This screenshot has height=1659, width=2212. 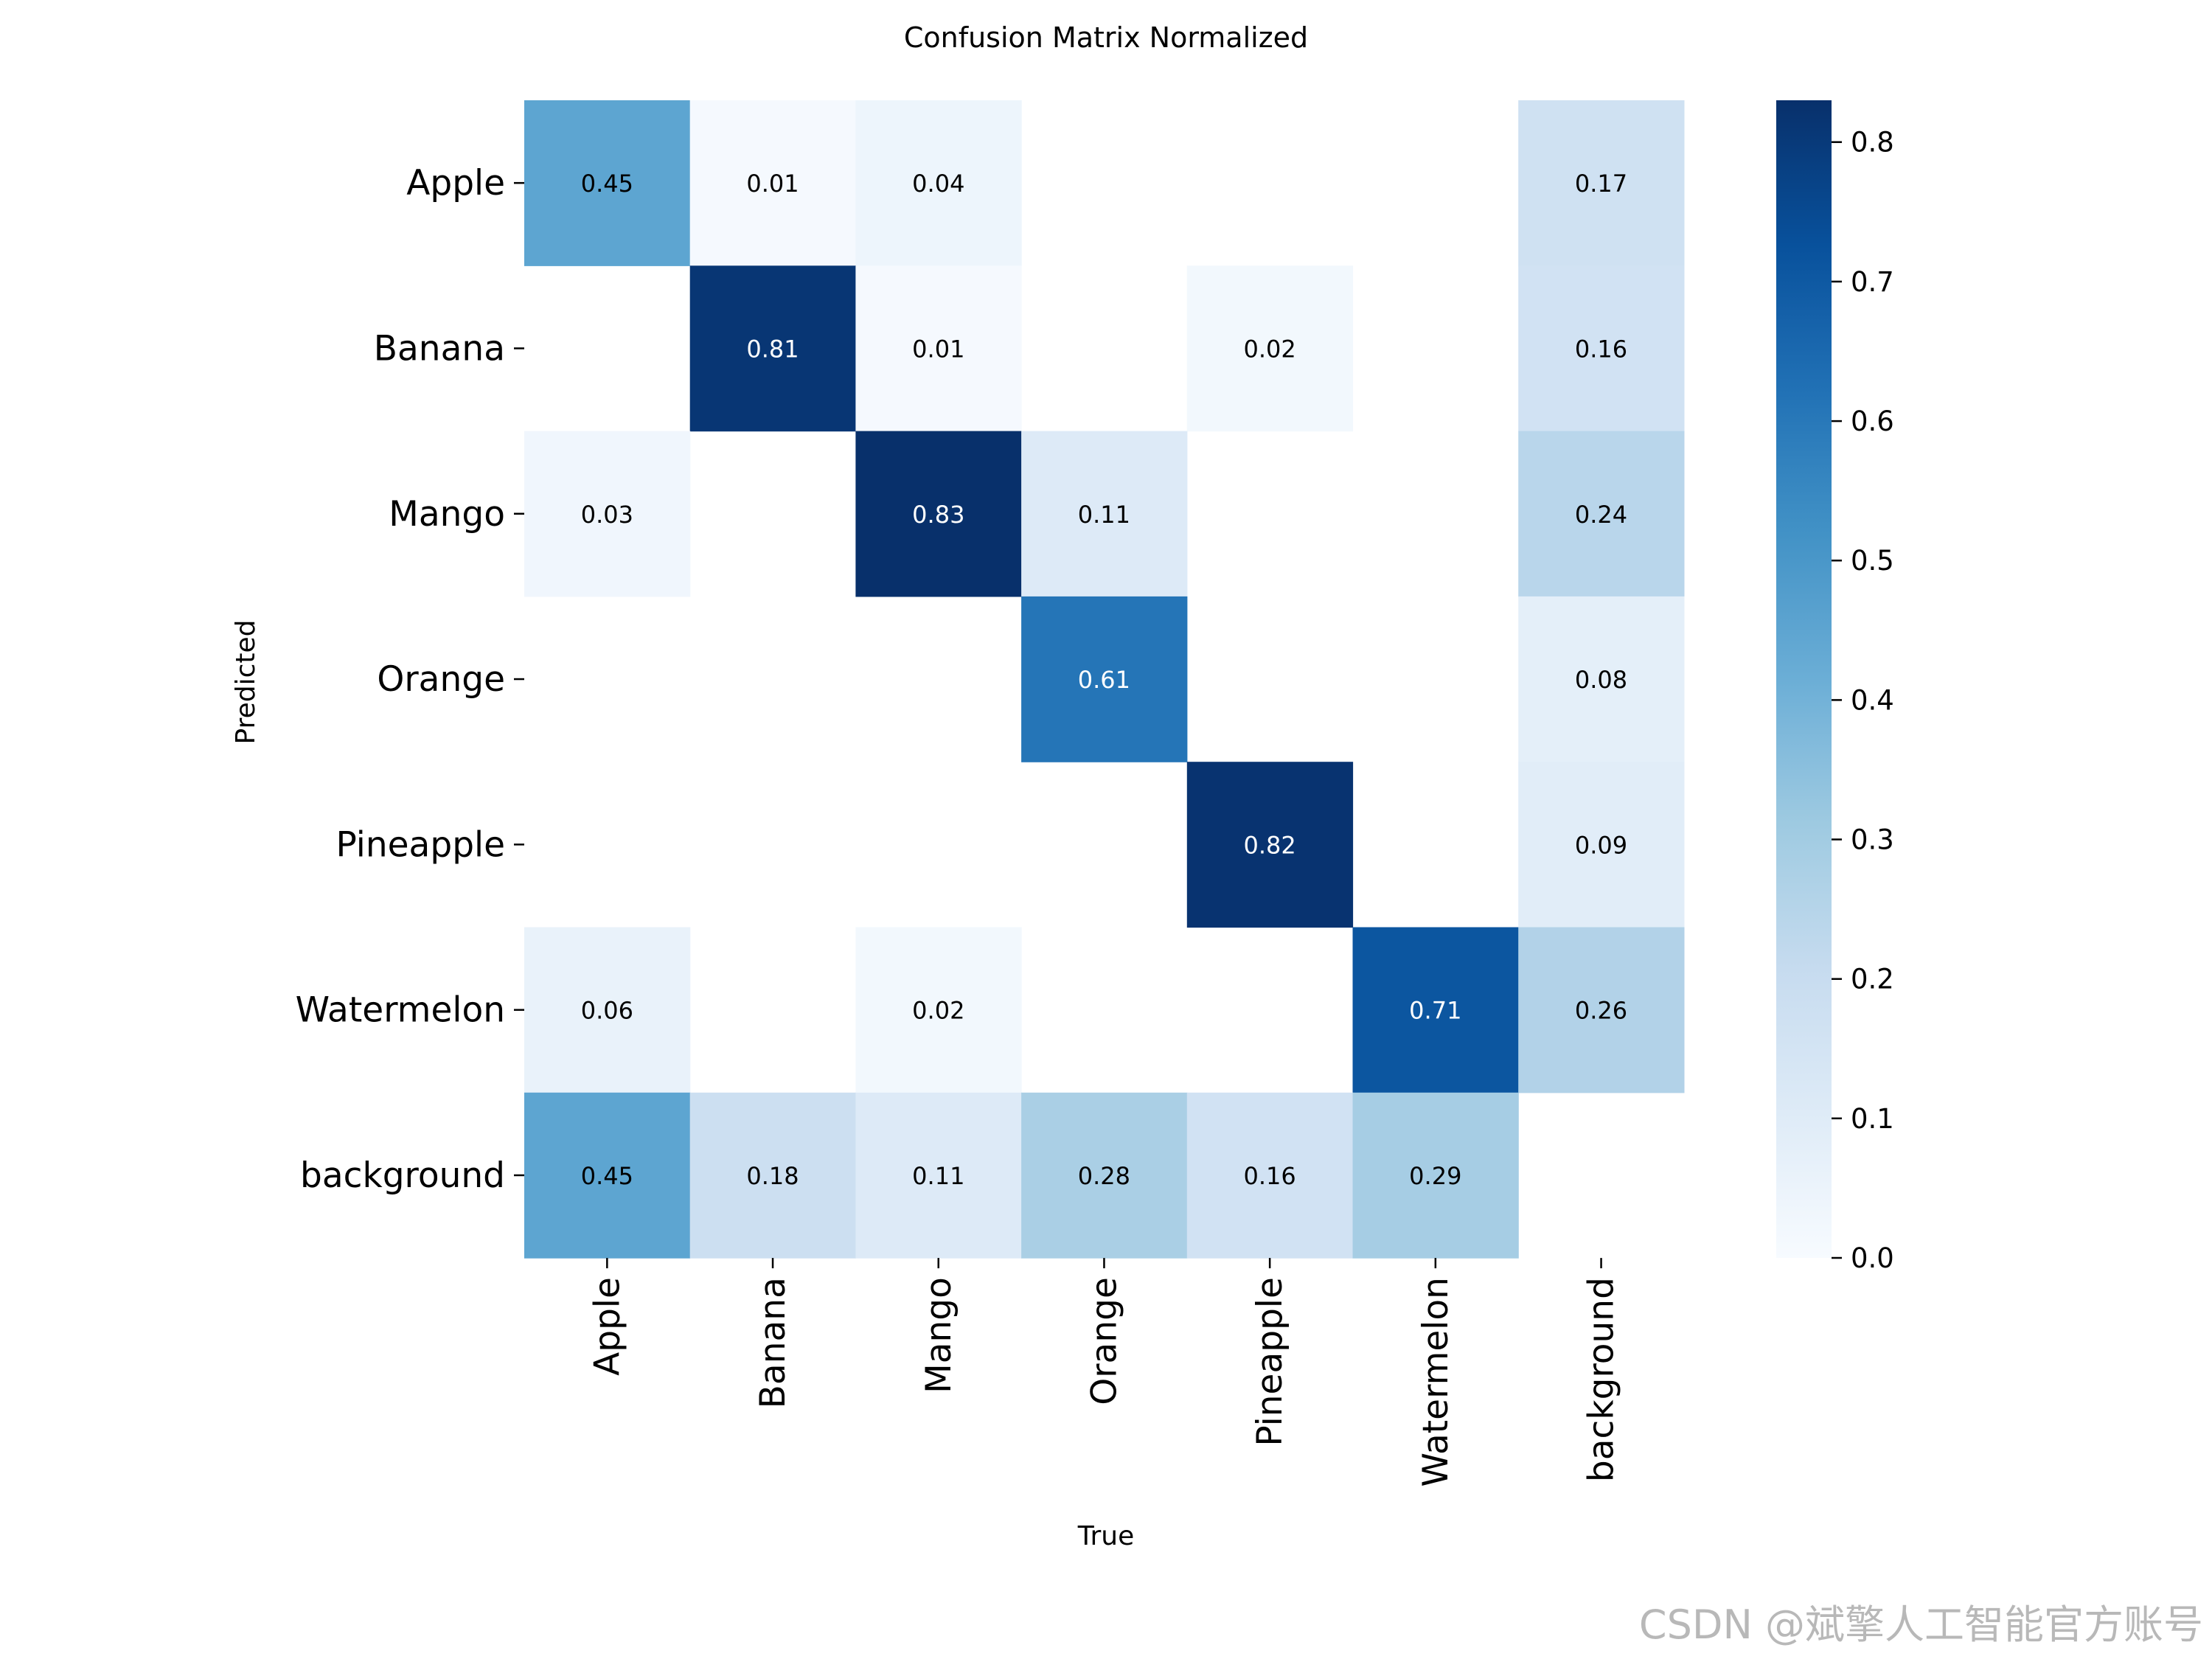 I want to click on cell-orange-background, so click(x=1601, y=679).